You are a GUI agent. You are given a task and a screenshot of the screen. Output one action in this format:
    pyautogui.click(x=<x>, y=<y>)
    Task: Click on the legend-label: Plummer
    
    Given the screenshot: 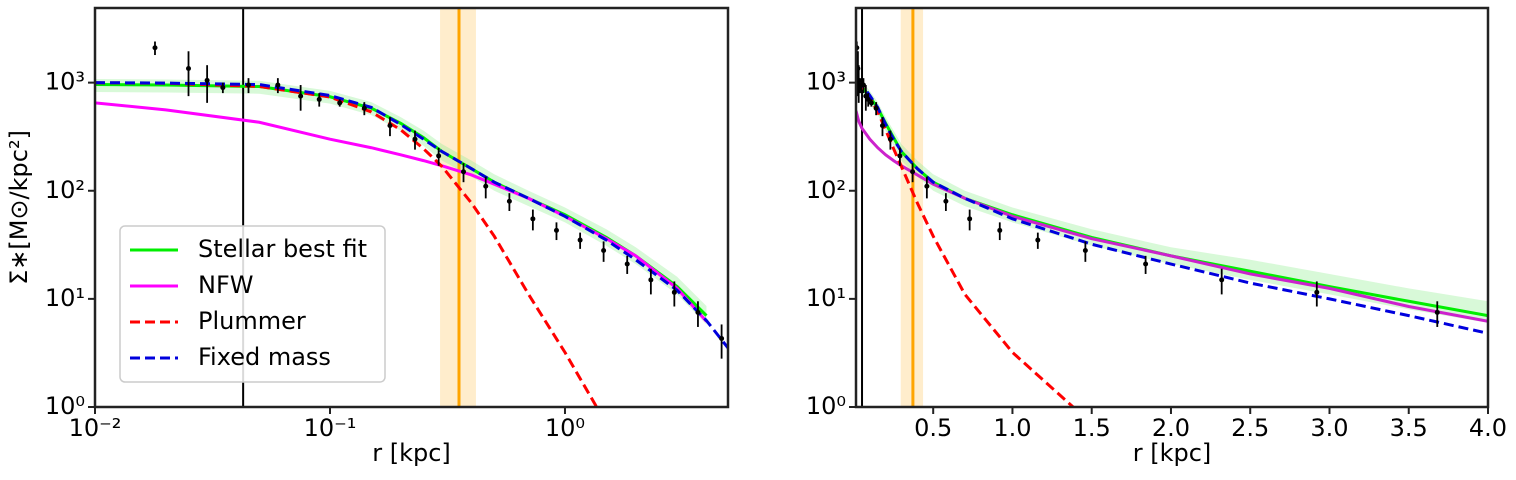 What is the action you would take?
    pyautogui.click(x=252, y=321)
    